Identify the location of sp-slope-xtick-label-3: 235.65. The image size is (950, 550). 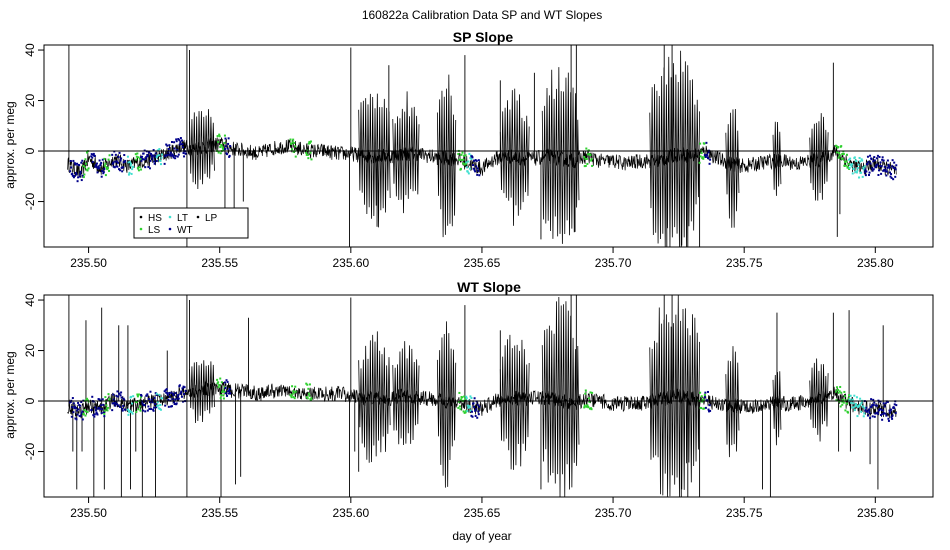
(482, 263).